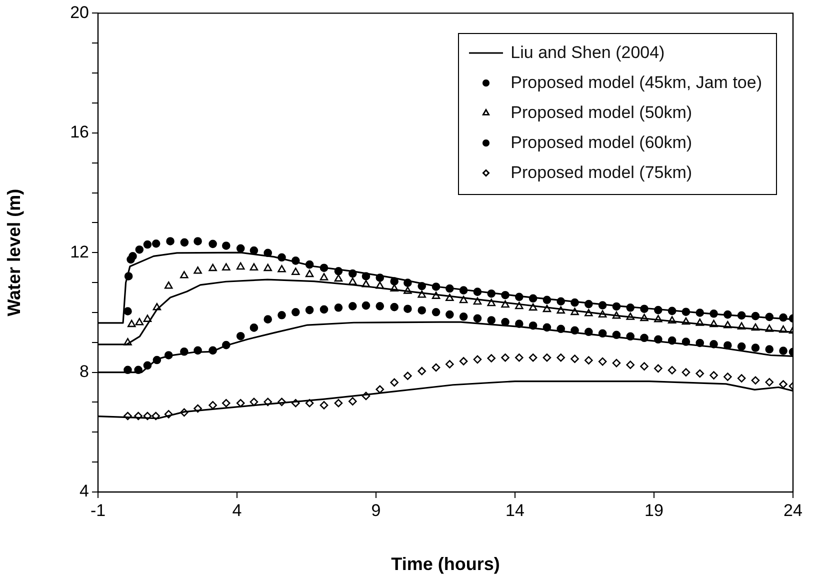 The height and width of the screenshot is (580, 816). Describe the element at coordinates (515, 510) in the screenshot. I see `x-tick-label: 14` at that location.